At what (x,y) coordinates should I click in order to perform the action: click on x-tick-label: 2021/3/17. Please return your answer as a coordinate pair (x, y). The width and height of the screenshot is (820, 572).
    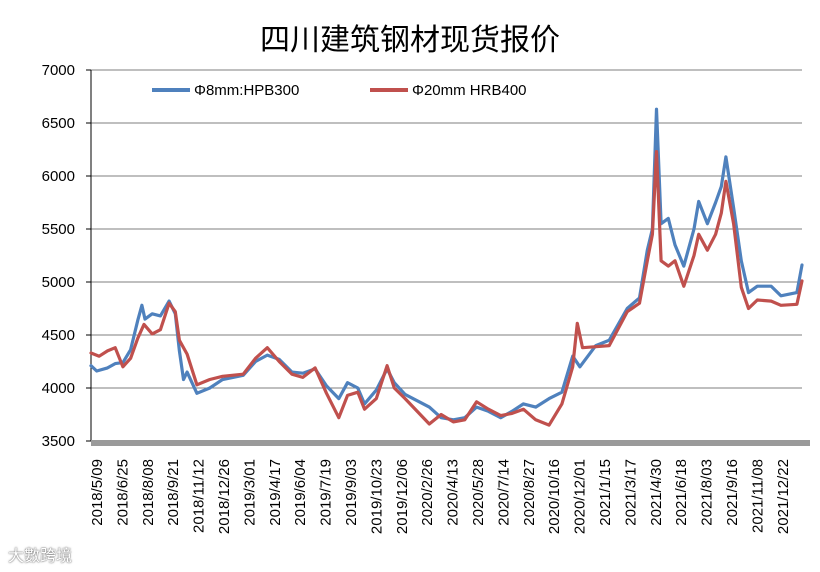
    Looking at the image, I should click on (630, 492).